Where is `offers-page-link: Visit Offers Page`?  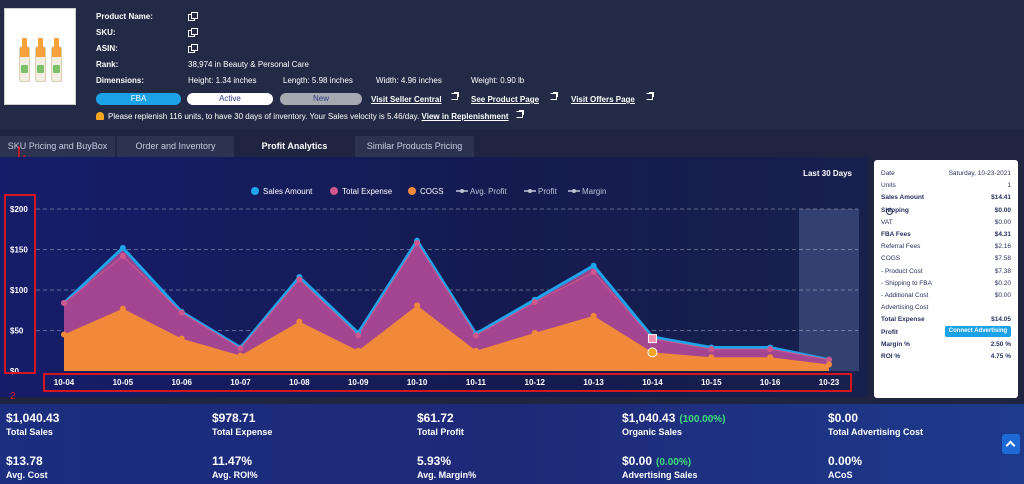
offers-page-link: Visit Offers Page is located at coordinates (603, 99).